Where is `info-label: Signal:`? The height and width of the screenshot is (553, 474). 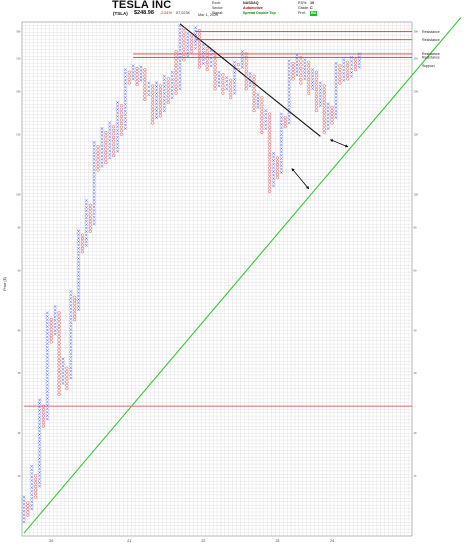 info-label: Signal: is located at coordinates (217, 13).